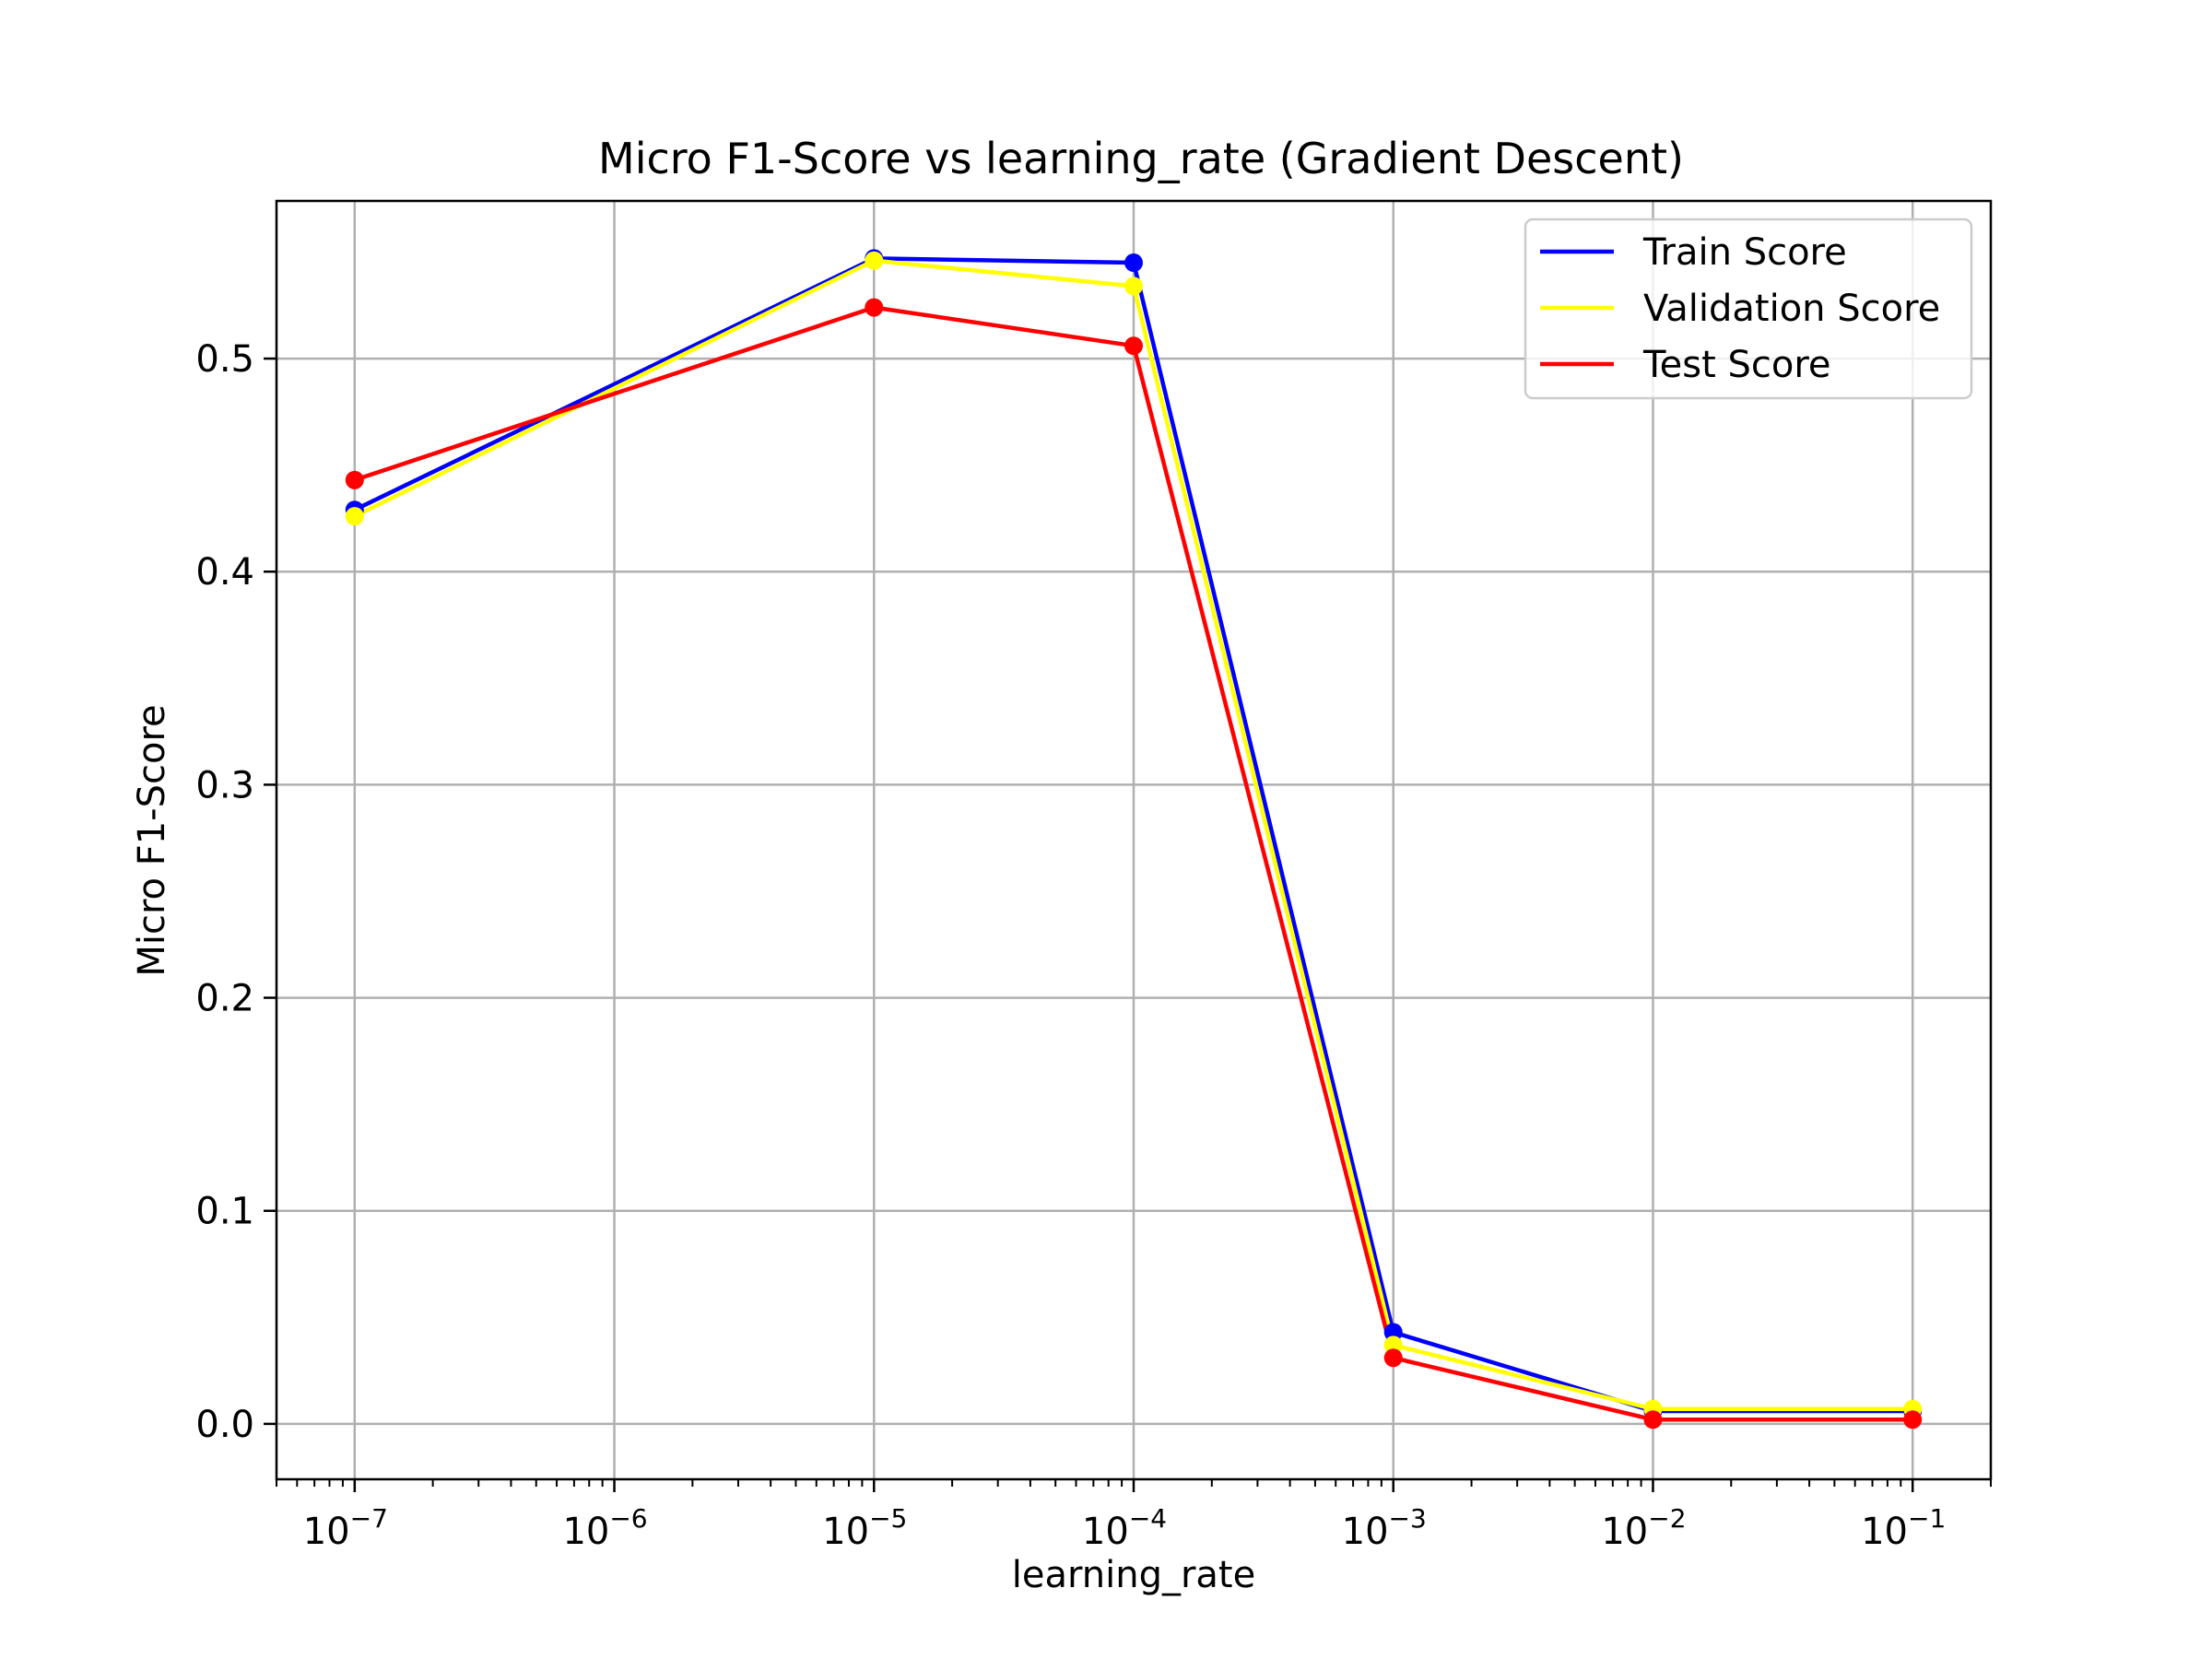 This screenshot has width=2212, height=1659. What do you see at coordinates (1124, 1528) in the screenshot?
I see `x-tick-label: 10⁻⁴` at bounding box center [1124, 1528].